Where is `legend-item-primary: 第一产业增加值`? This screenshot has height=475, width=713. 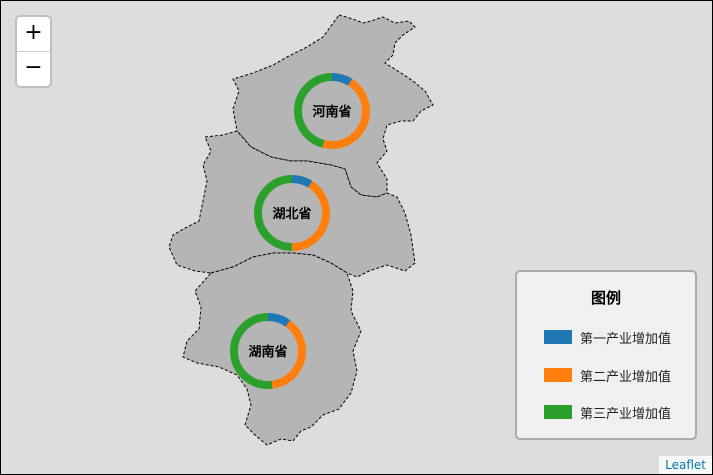 legend-item-primary: 第一产业增加值 is located at coordinates (607, 337).